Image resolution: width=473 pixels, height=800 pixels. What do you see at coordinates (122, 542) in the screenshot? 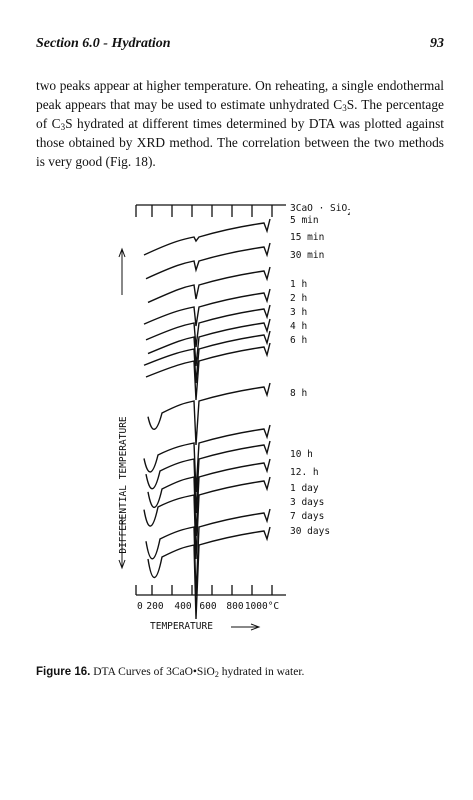
I see `y-axis-arrow-down` at bounding box center [122, 542].